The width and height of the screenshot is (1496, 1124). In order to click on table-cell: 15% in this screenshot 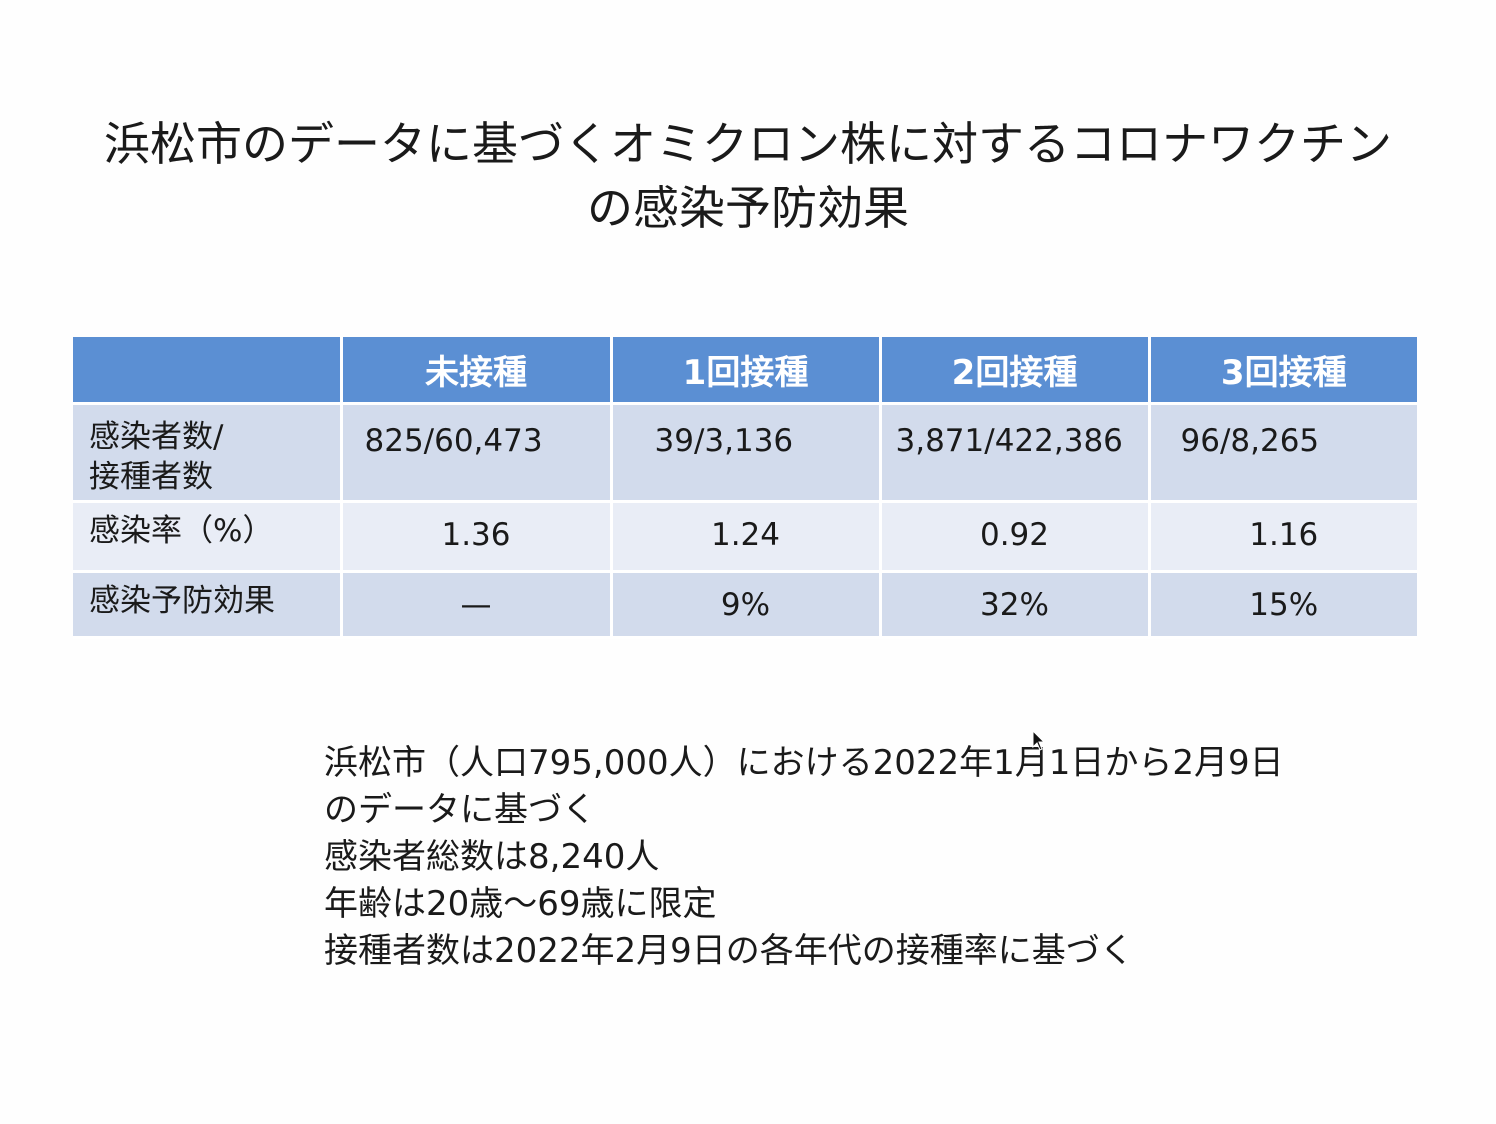, I will do `click(1282, 605)`.